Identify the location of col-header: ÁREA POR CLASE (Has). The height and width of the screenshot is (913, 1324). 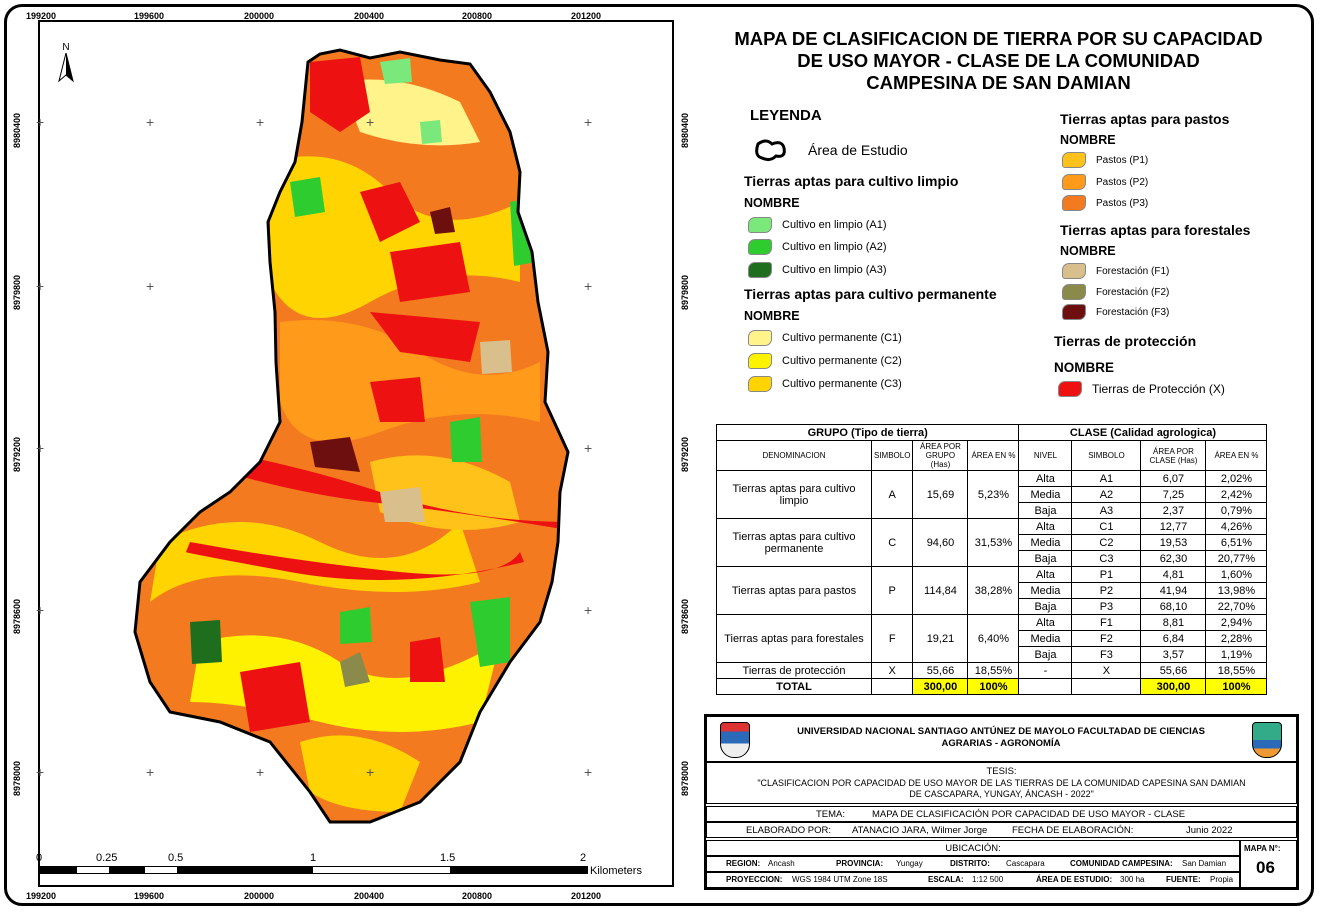
(1173, 455).